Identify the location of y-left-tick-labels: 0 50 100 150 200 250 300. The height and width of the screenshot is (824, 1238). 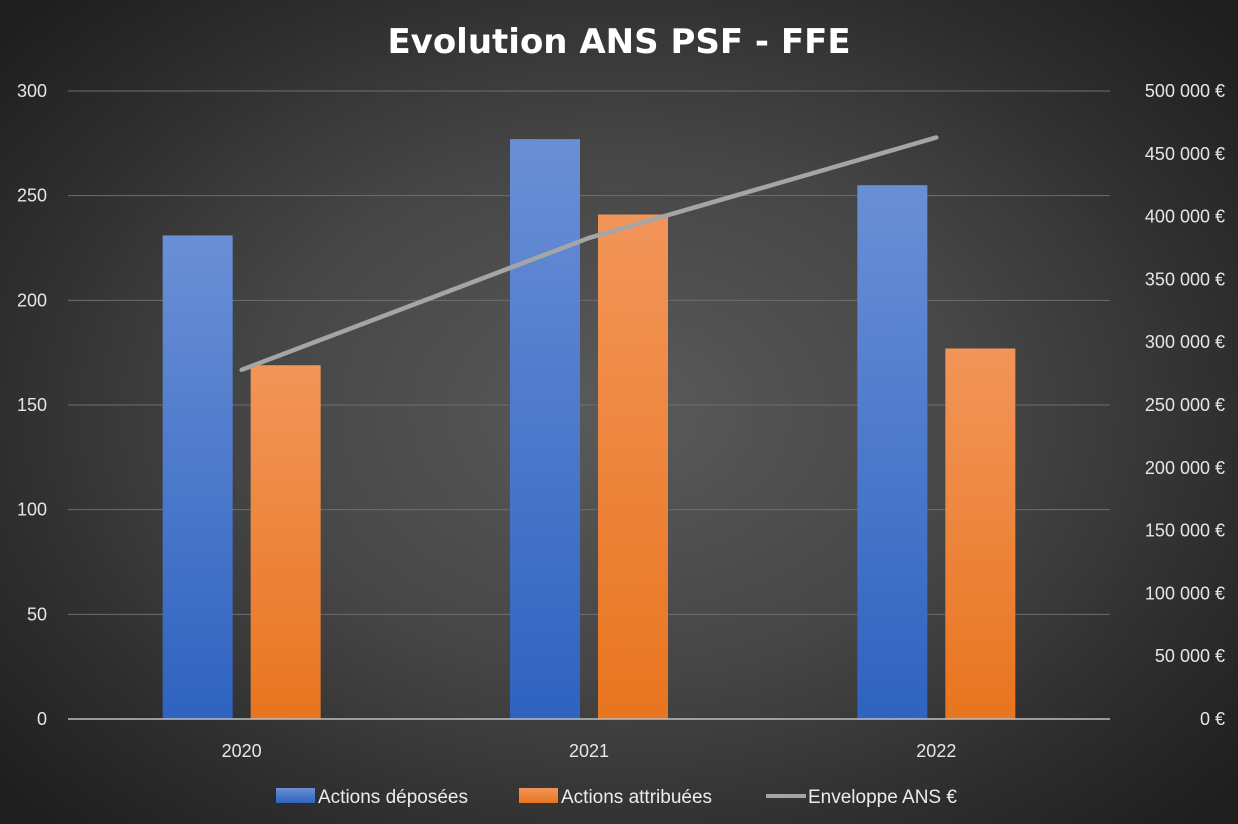
(32, 405).